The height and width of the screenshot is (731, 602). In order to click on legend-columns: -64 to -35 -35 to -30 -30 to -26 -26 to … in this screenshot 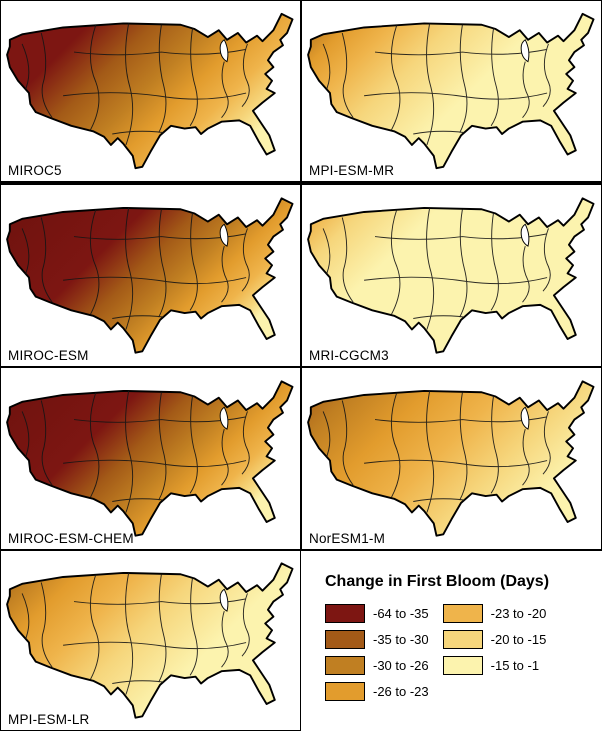, I will do `click(463, 656)`.